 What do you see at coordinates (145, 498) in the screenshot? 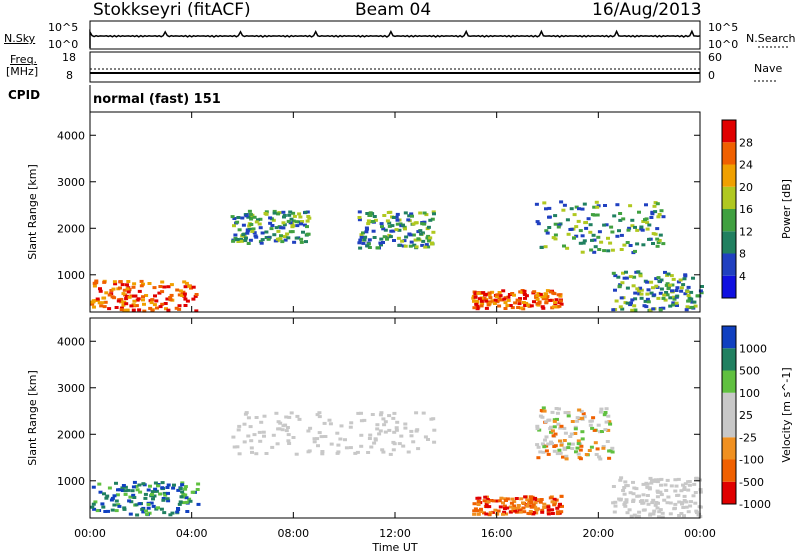
I see `velocity-feature` at bounding box center [145, 498].